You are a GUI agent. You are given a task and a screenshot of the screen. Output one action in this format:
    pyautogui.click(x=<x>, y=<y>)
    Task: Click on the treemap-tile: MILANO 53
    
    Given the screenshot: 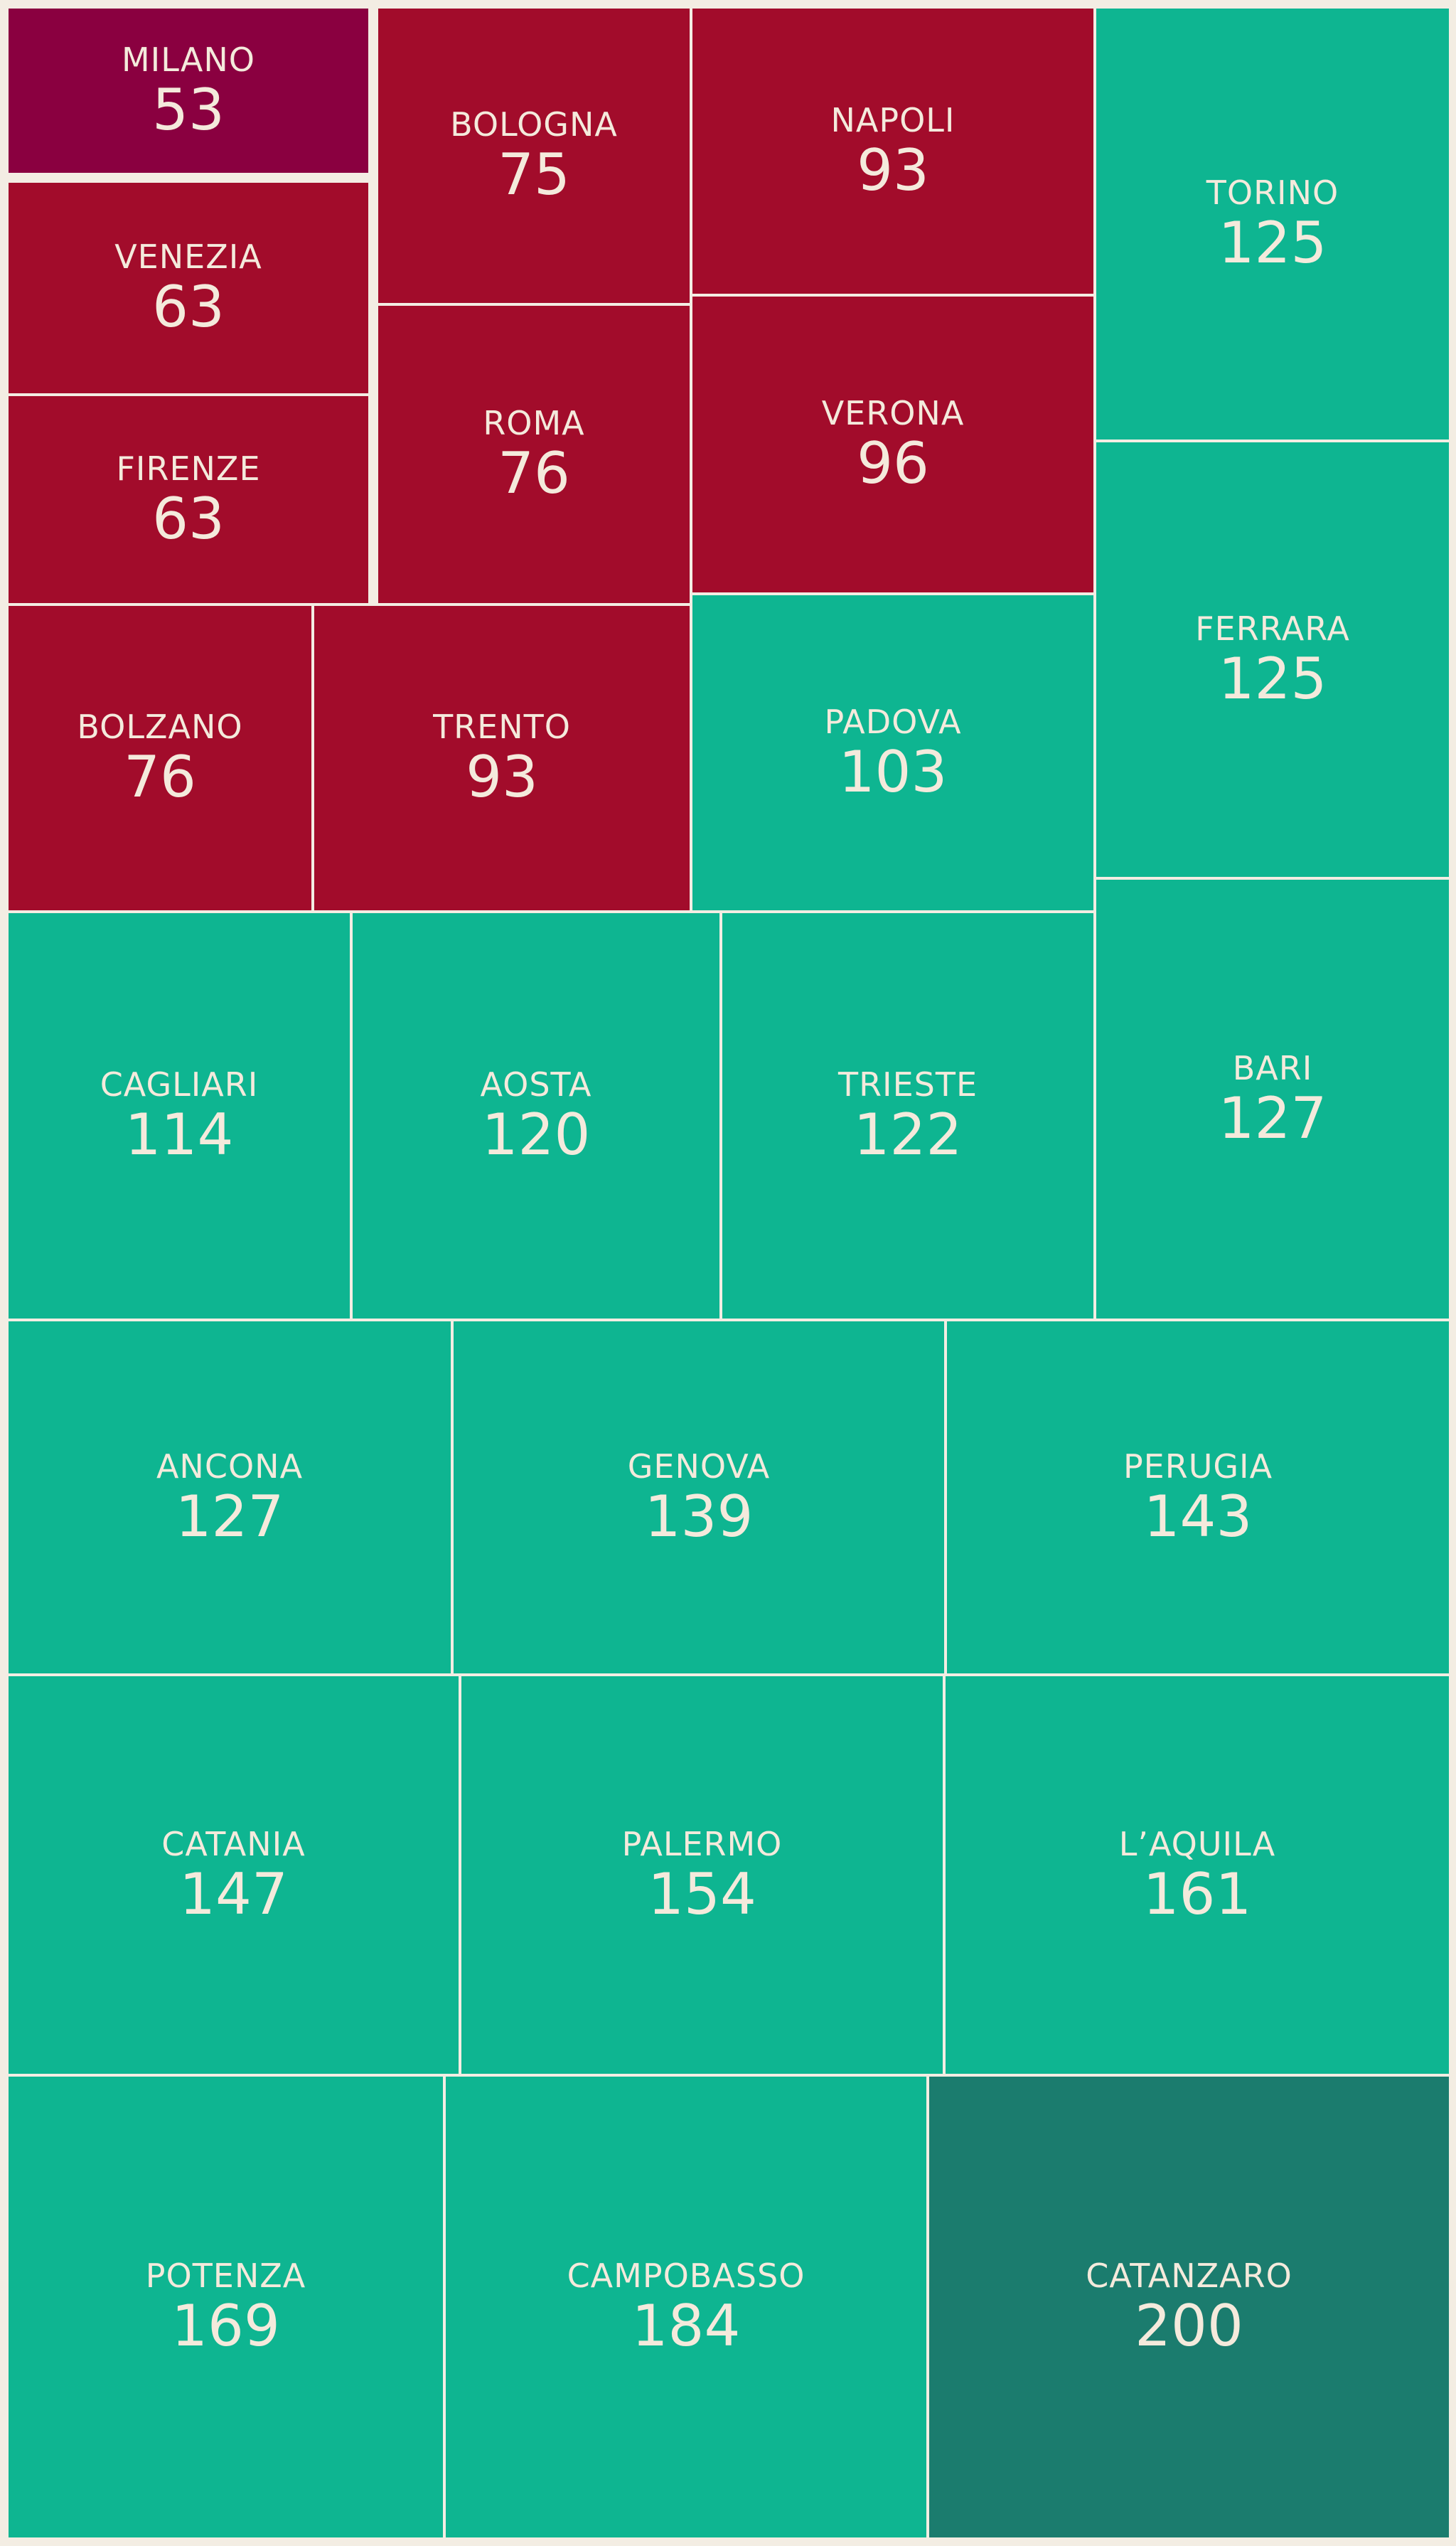 What is the action you would take?
    pyautogui.click(x=189, y=90)
    